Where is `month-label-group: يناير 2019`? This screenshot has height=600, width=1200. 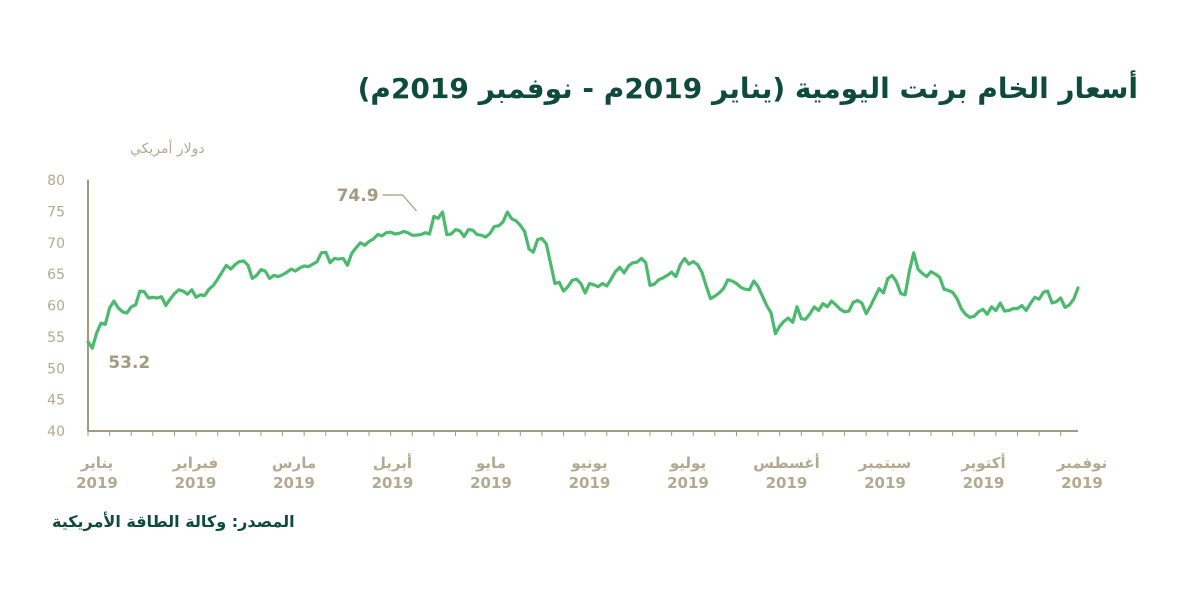
month-label-group: يناير 2019 is located at coordinates (97, 473).